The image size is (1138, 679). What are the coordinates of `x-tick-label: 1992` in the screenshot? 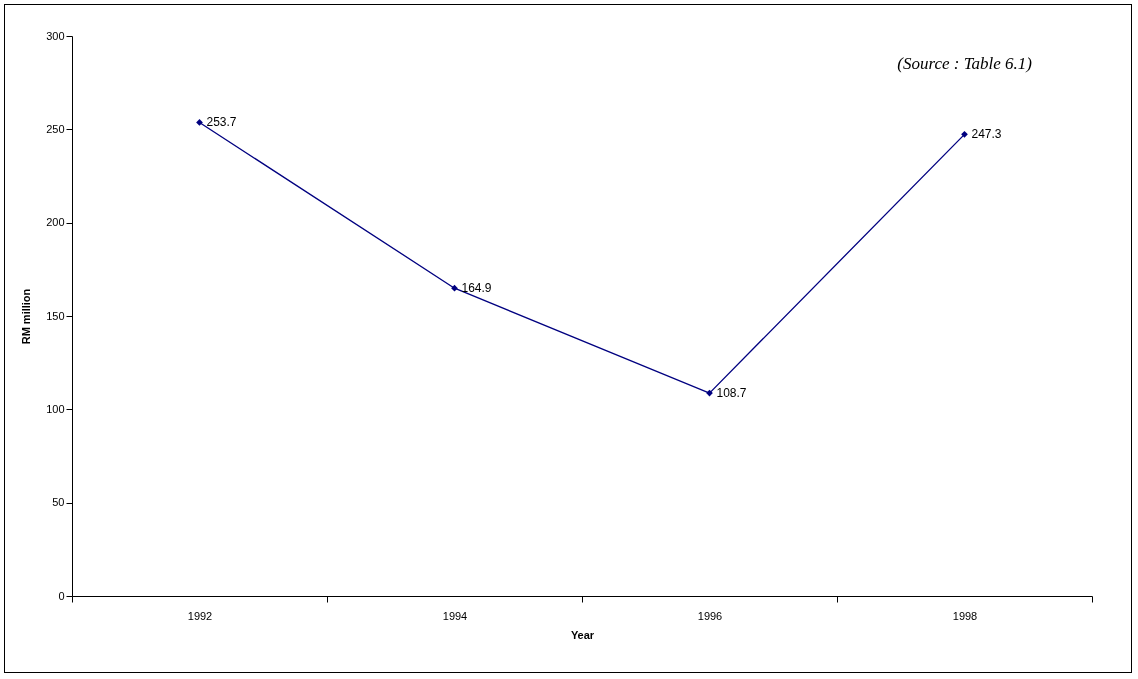 It's located at (200, 615).